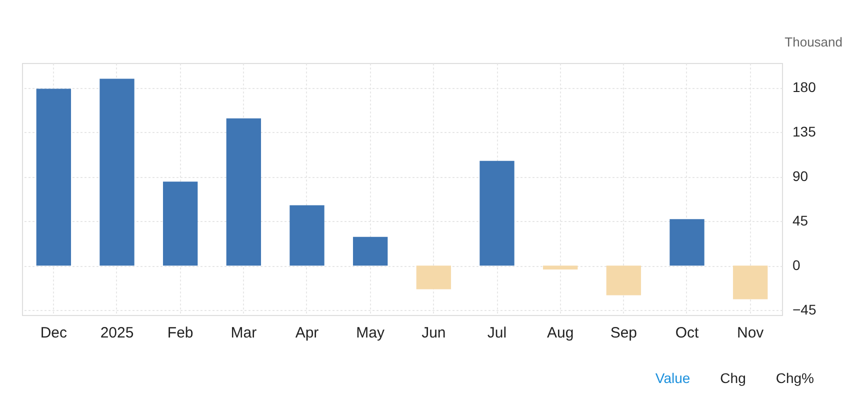 This screenshot has height=409, width=850. Describe the element at coordinates (687, 333) in the screenshot. I see `x-tick-label: Oct` at that location.